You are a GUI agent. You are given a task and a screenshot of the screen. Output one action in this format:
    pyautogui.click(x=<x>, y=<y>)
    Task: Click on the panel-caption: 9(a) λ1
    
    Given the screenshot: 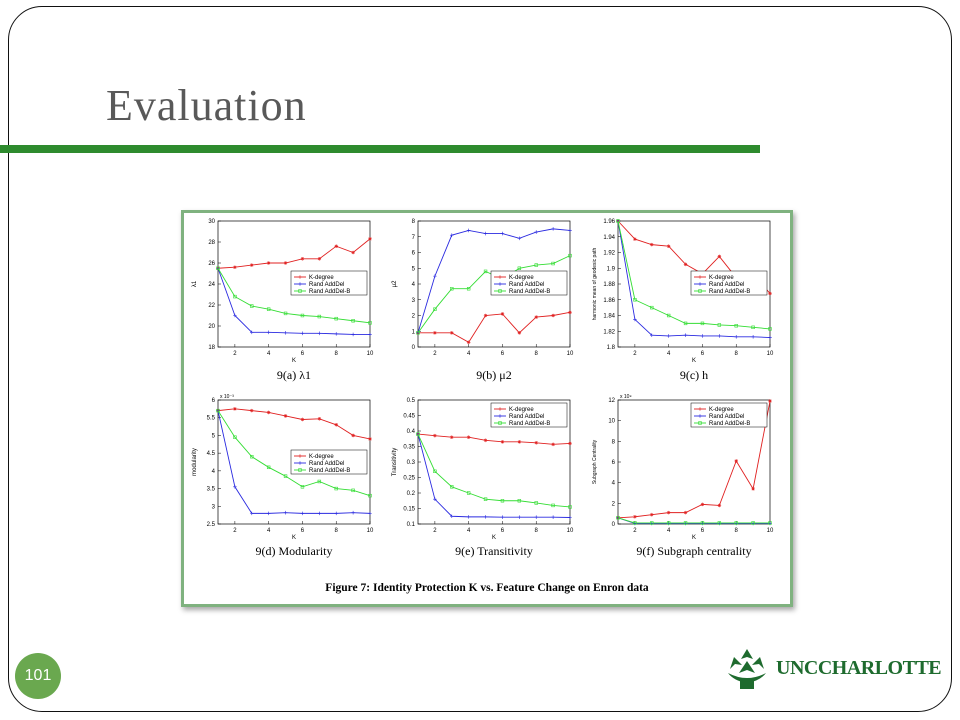 What is the action you would take?
    pyautogui.click(x=294, y=375)
    